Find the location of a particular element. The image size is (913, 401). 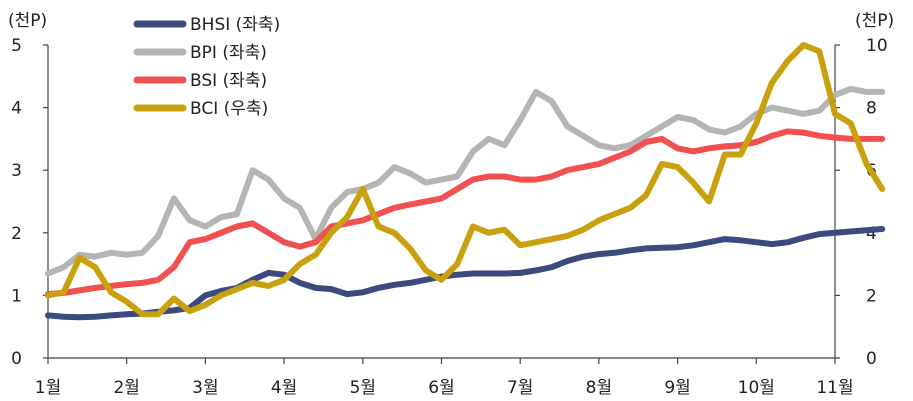

left-axis: 0 1 2 3 4 5 is located at coordinates (30, 202).